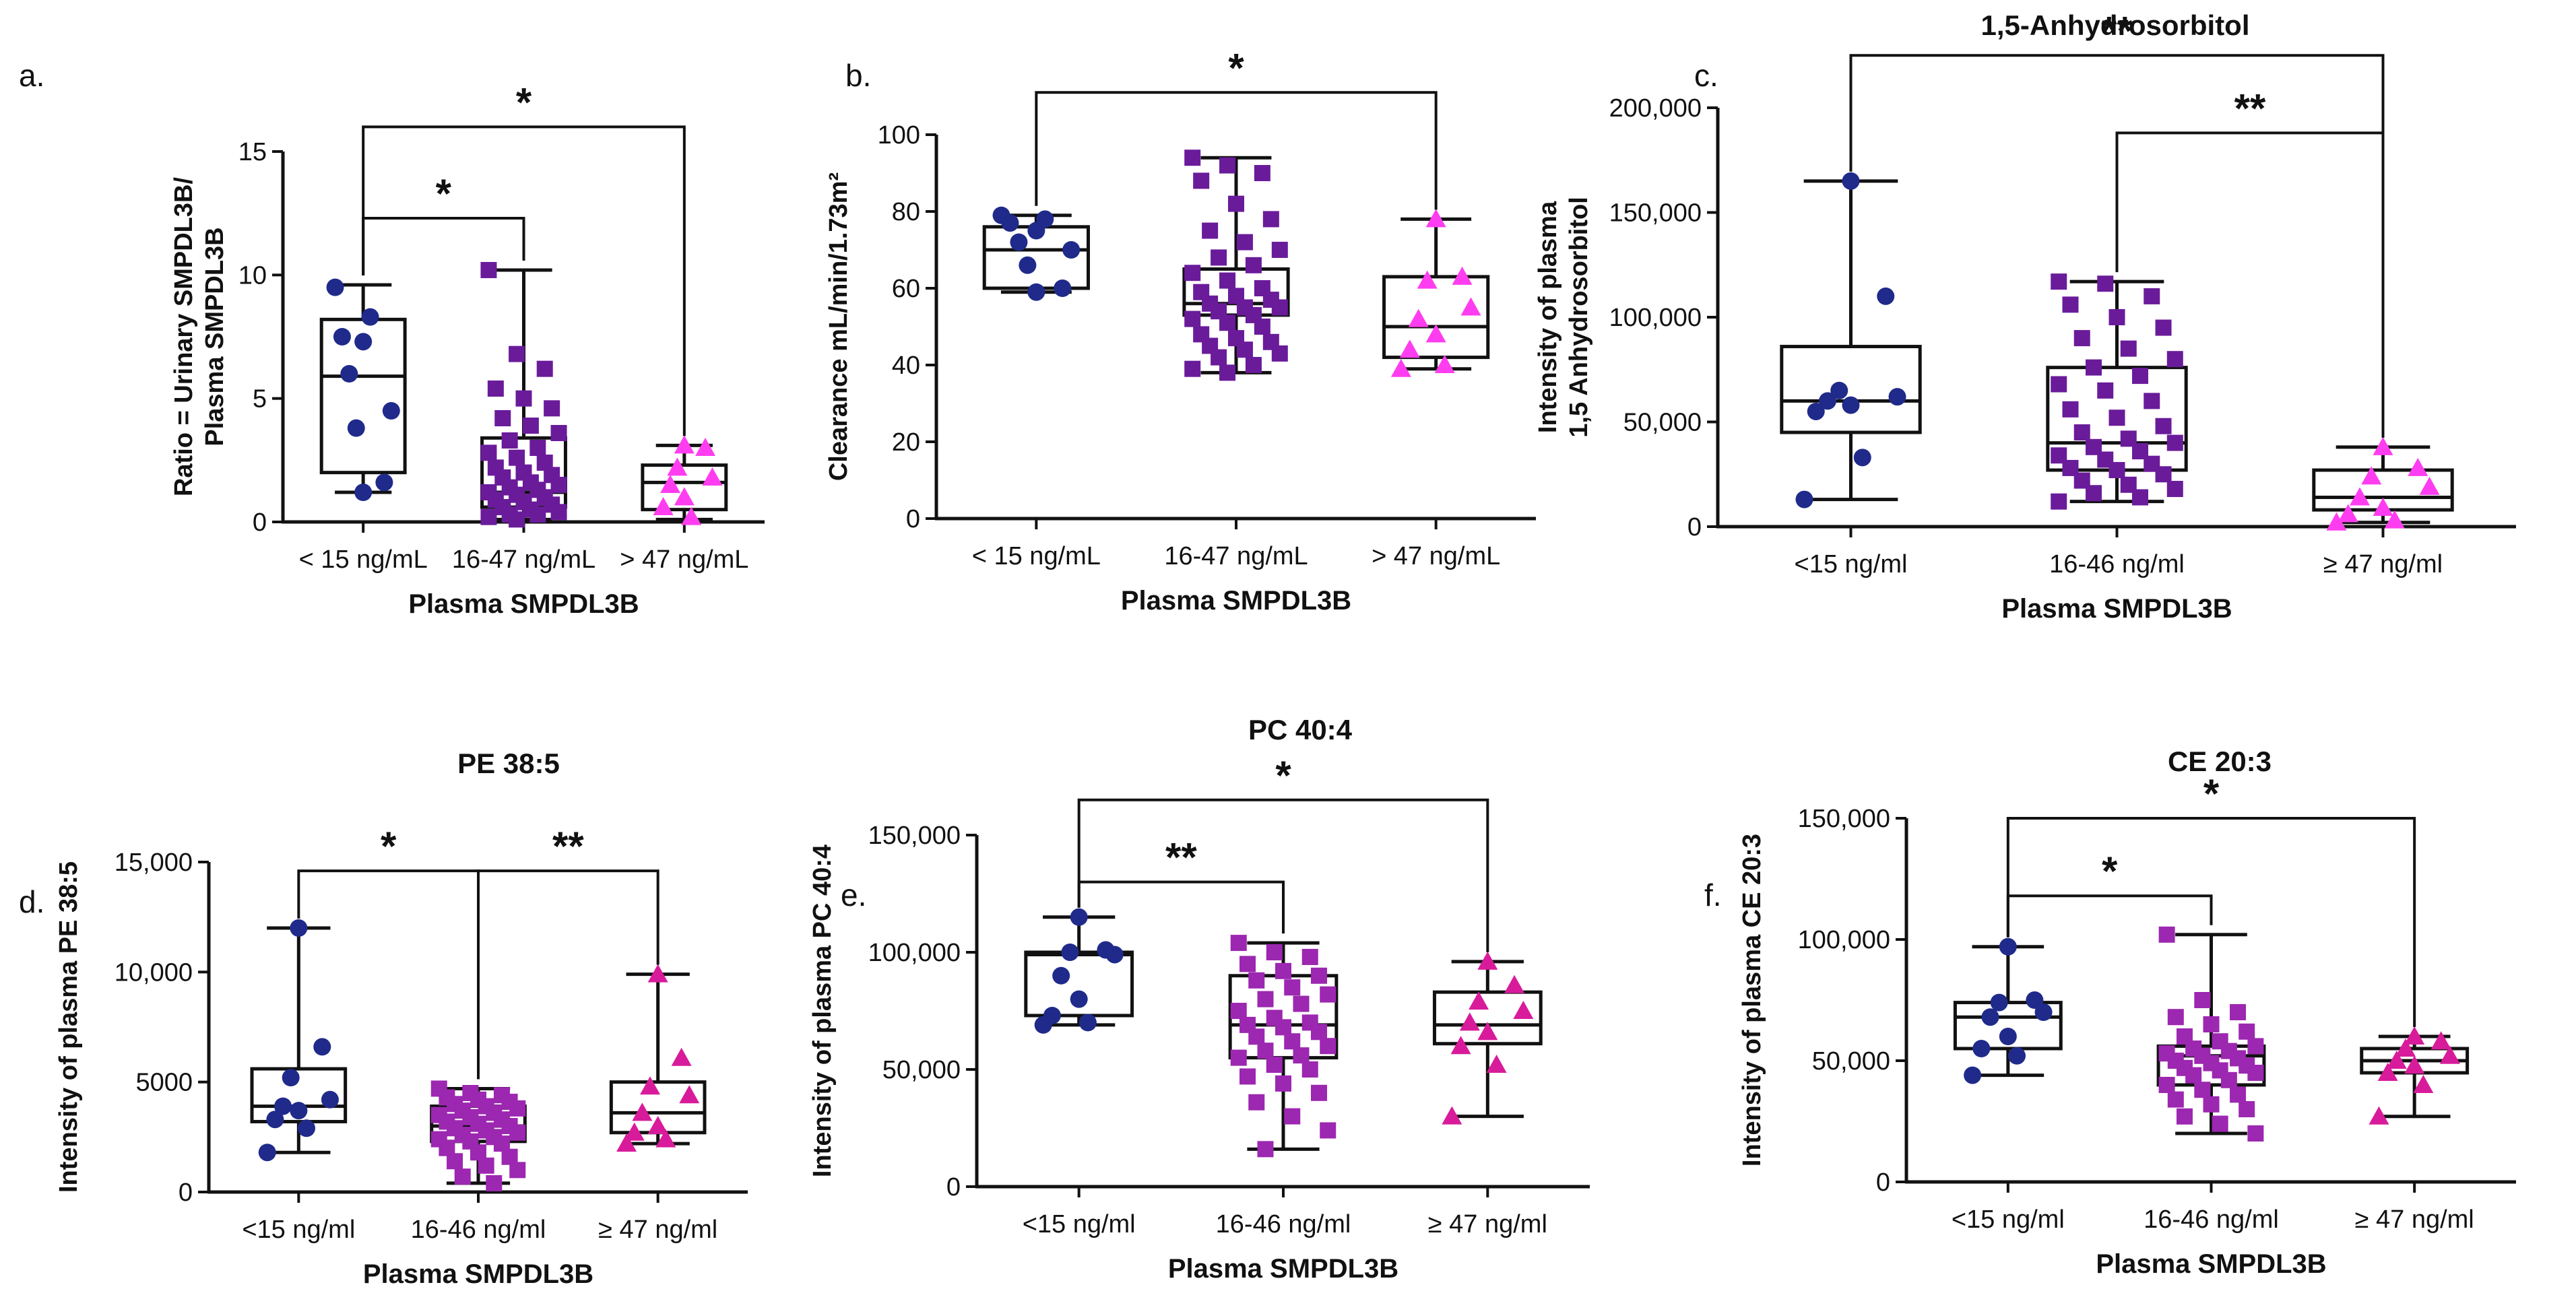 Image resolution: width=2576 pixels, height=1289 pixels. What do you see at coordinates (260, 399) in the screenshot?
I see `y-tick-label: 5` at bounding box center [260, 399].